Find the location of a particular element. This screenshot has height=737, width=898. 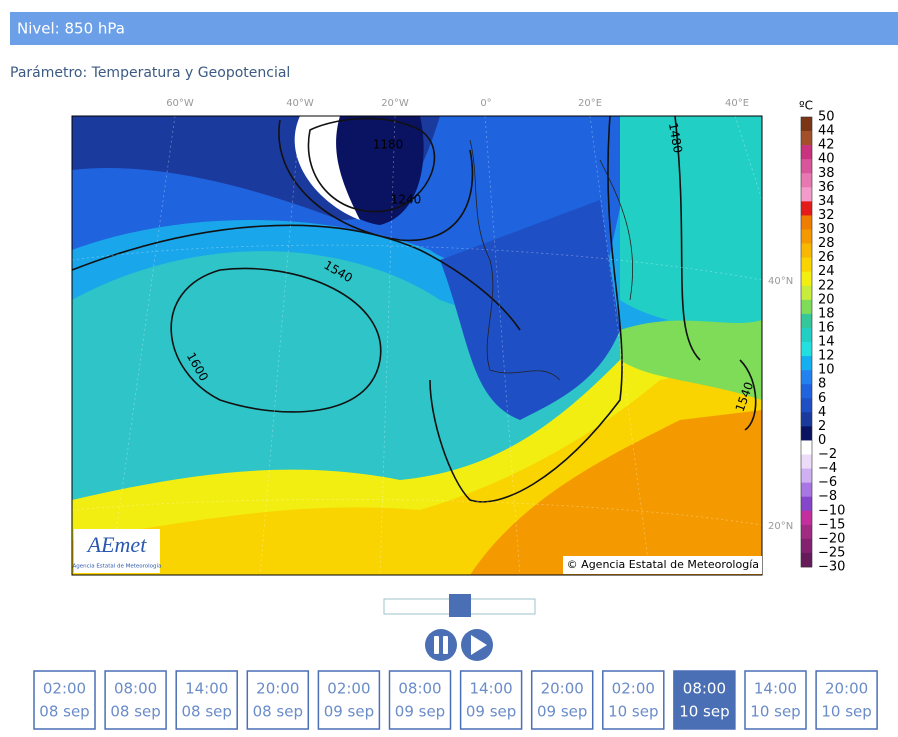

colorbar-label: 38 is located at coordinates (826, 173).